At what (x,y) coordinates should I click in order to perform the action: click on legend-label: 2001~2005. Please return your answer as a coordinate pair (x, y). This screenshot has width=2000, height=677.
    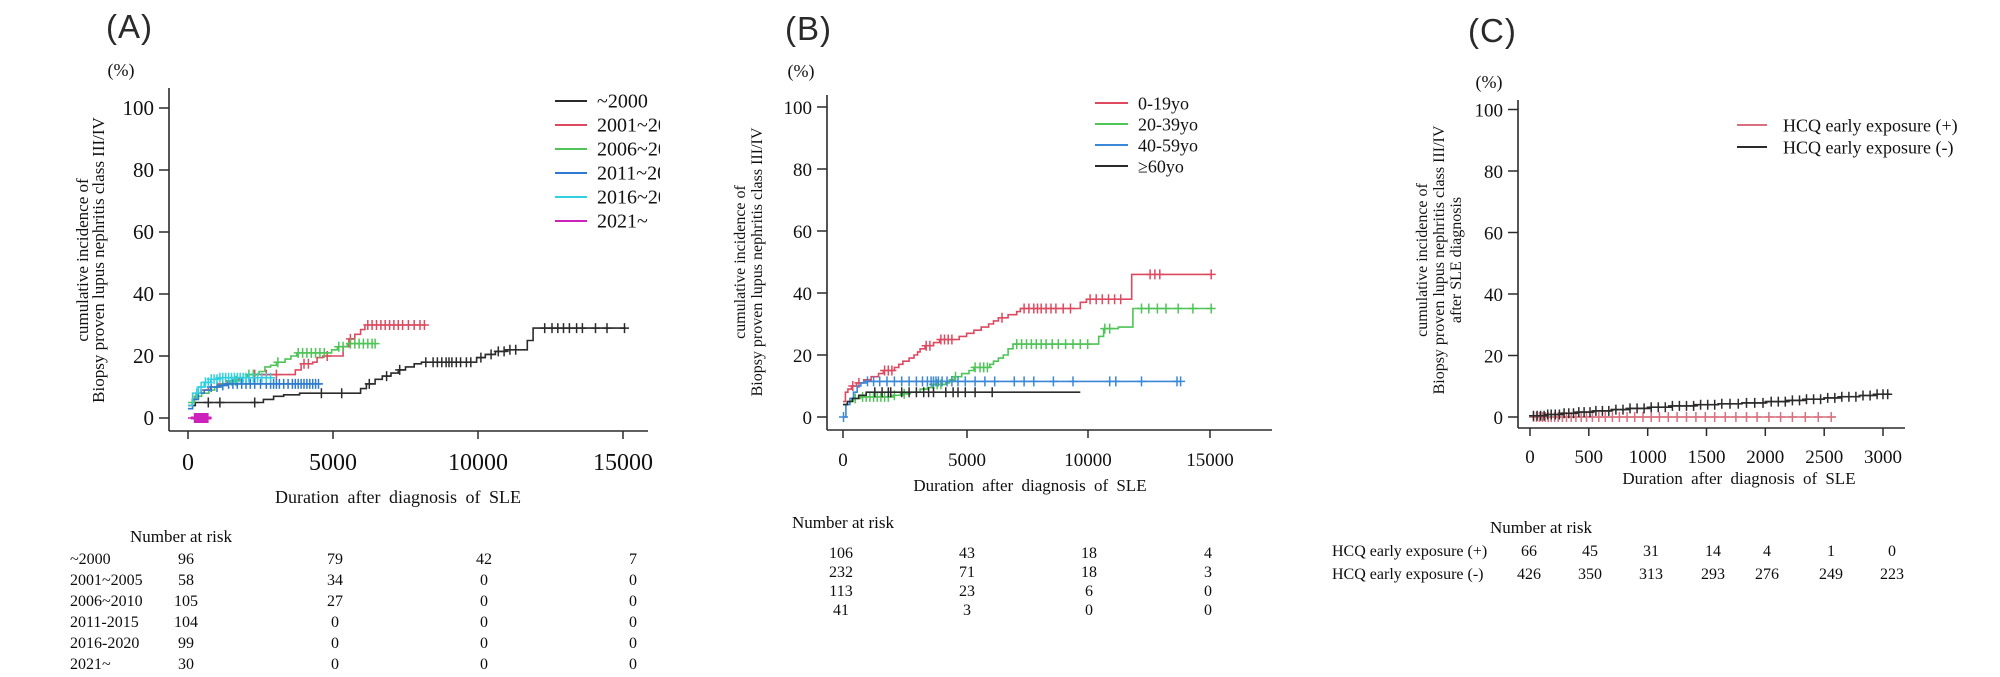
    Looking at the image, I should click on (628, 126).